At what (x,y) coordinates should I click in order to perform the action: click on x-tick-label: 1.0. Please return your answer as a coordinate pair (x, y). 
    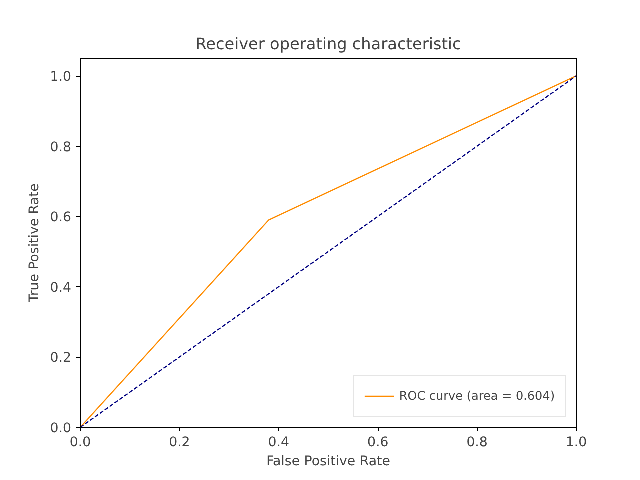
    Looking at the image, I should click on (577, 443).